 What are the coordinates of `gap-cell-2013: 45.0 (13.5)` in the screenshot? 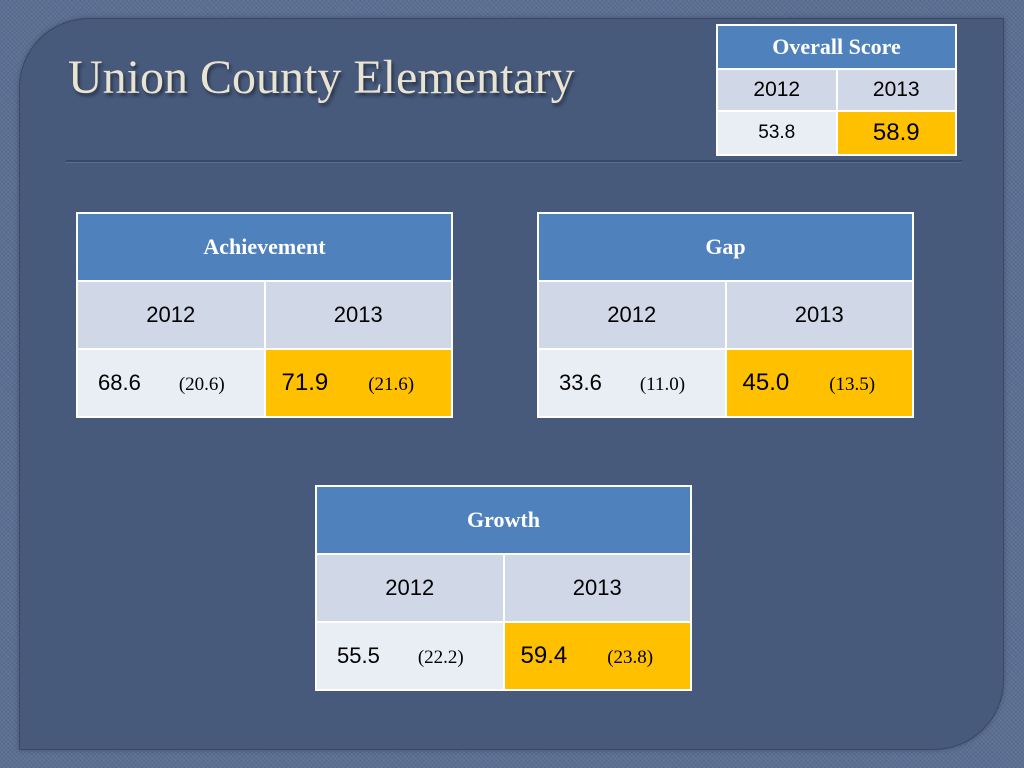 It's located at (819, 383).